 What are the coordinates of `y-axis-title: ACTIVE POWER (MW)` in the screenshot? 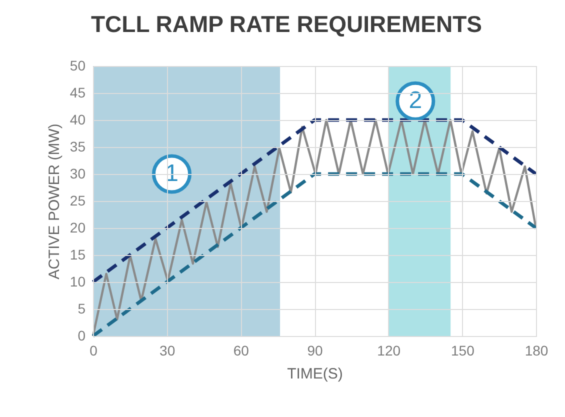 It's located at (54, 202).